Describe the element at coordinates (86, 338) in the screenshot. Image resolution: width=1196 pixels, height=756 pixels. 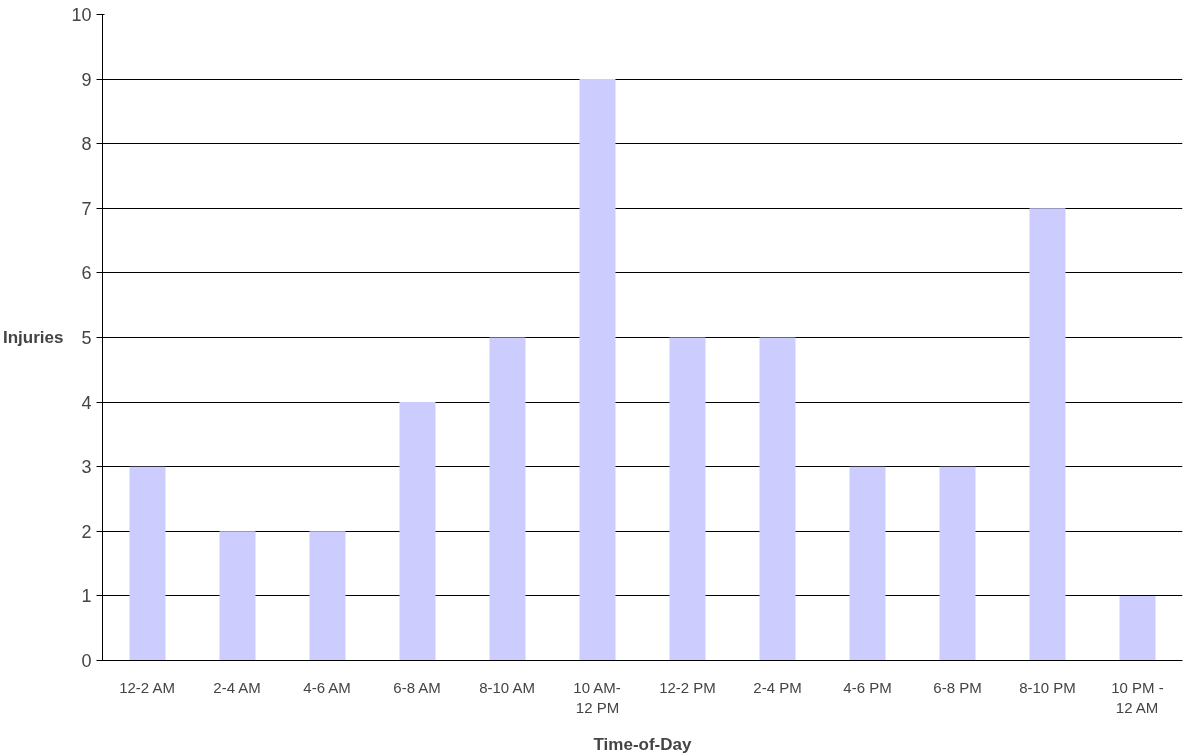
I see `y-tick-label: 5` at that location.